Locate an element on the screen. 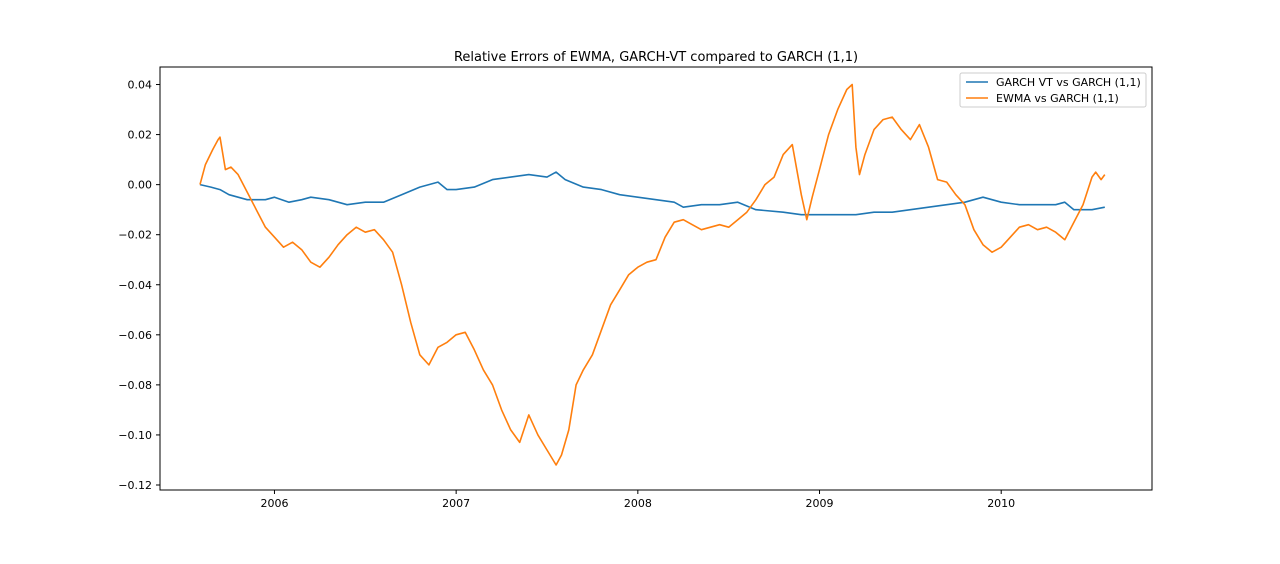 This screenshot has width=1280, height=564. y-tick-label: −0.10 is located at coordinates (135, 435).